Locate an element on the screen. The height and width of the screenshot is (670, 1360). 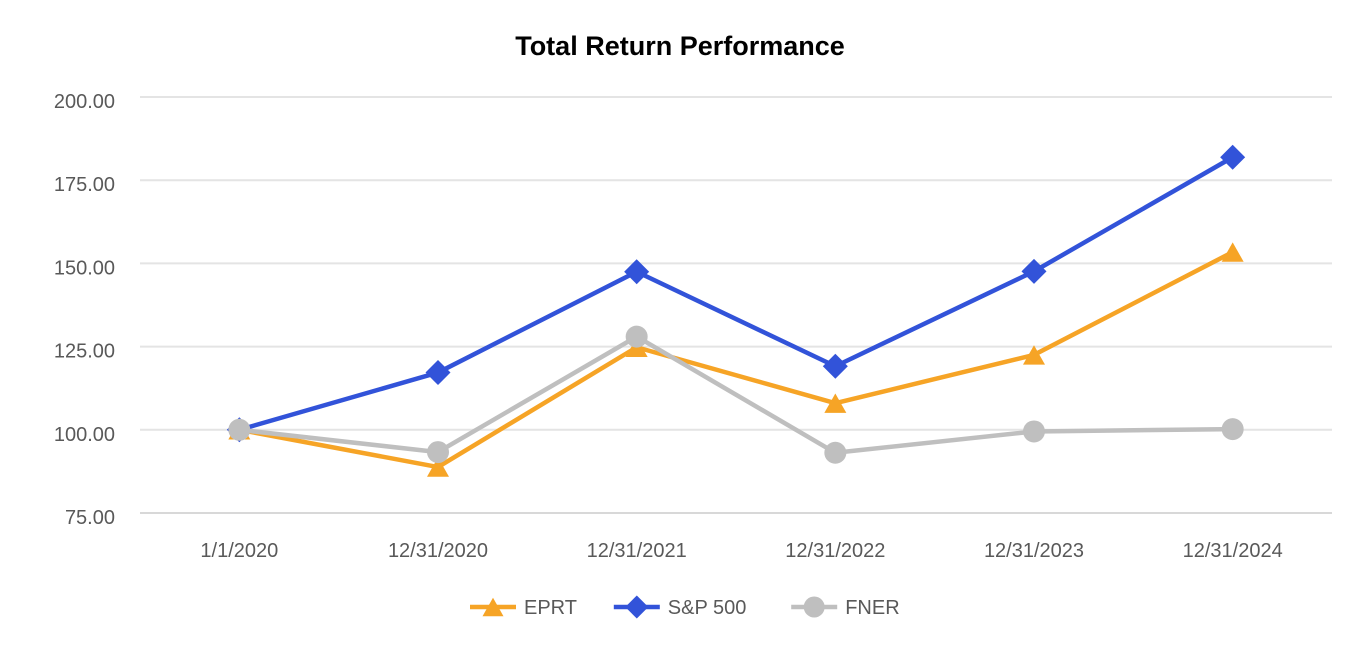
x-axis-tick-label: 12/31/2024 is located at coordinates (1233, 551).